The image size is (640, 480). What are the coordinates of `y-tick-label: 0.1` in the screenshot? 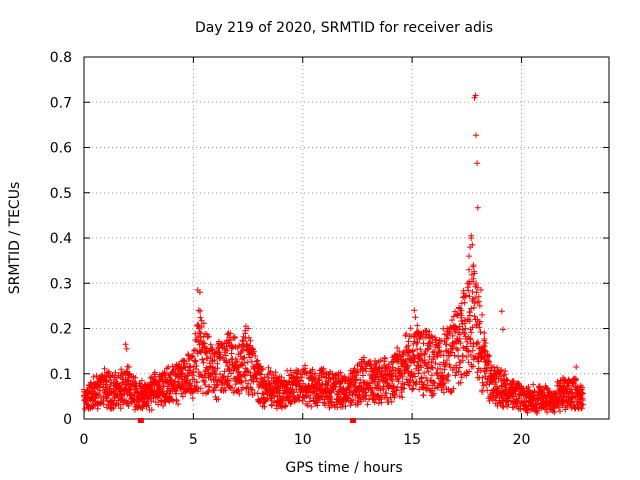 It's located at (61, 375).